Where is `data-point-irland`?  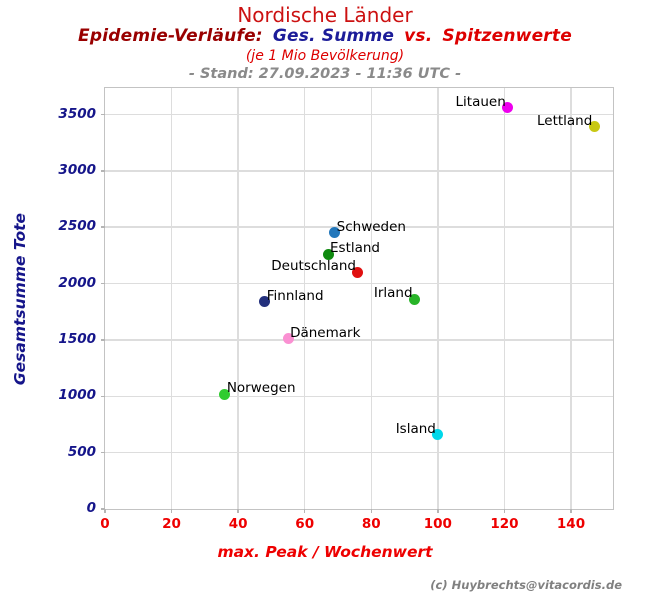 data-point-irland is located at coordinates (415, 299).